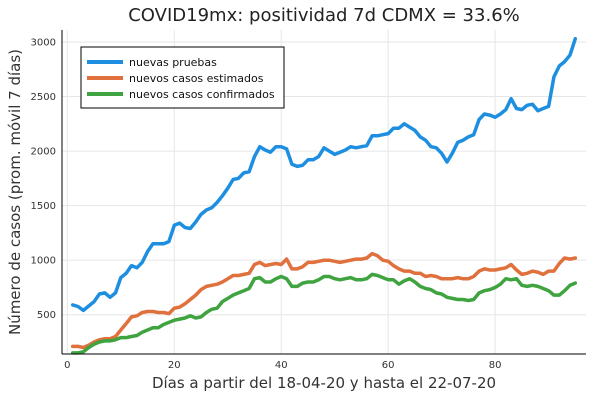 The height and width of the screenshot is (400, 600). I want to click on x-tick-label: 80, so click(495, 365).